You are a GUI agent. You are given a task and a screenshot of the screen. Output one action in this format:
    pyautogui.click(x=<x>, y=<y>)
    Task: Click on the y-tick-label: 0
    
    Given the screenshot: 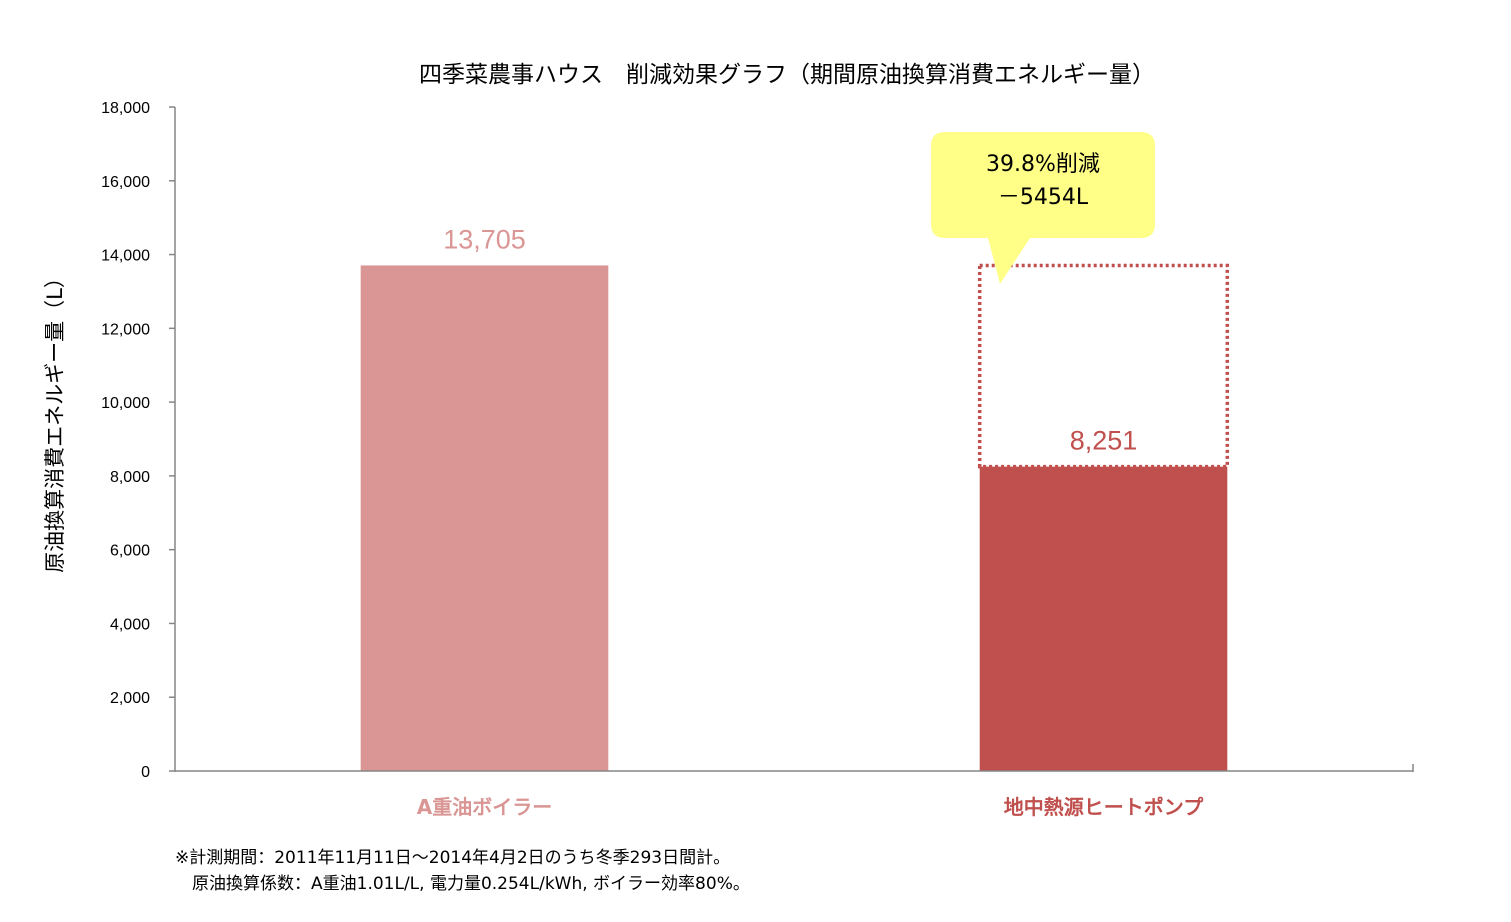 What is the action you would take?
    pyautogui.click(x=145, y=772)
    